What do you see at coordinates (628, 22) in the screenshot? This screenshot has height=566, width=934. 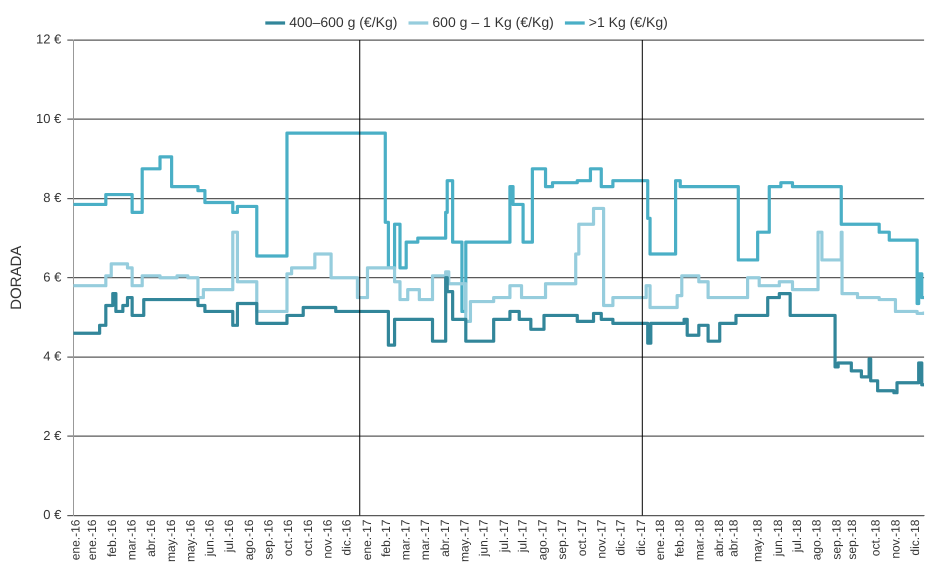 I see `legend-label: >1 Kg (€/Kg)` at bounding box center [628, 22].